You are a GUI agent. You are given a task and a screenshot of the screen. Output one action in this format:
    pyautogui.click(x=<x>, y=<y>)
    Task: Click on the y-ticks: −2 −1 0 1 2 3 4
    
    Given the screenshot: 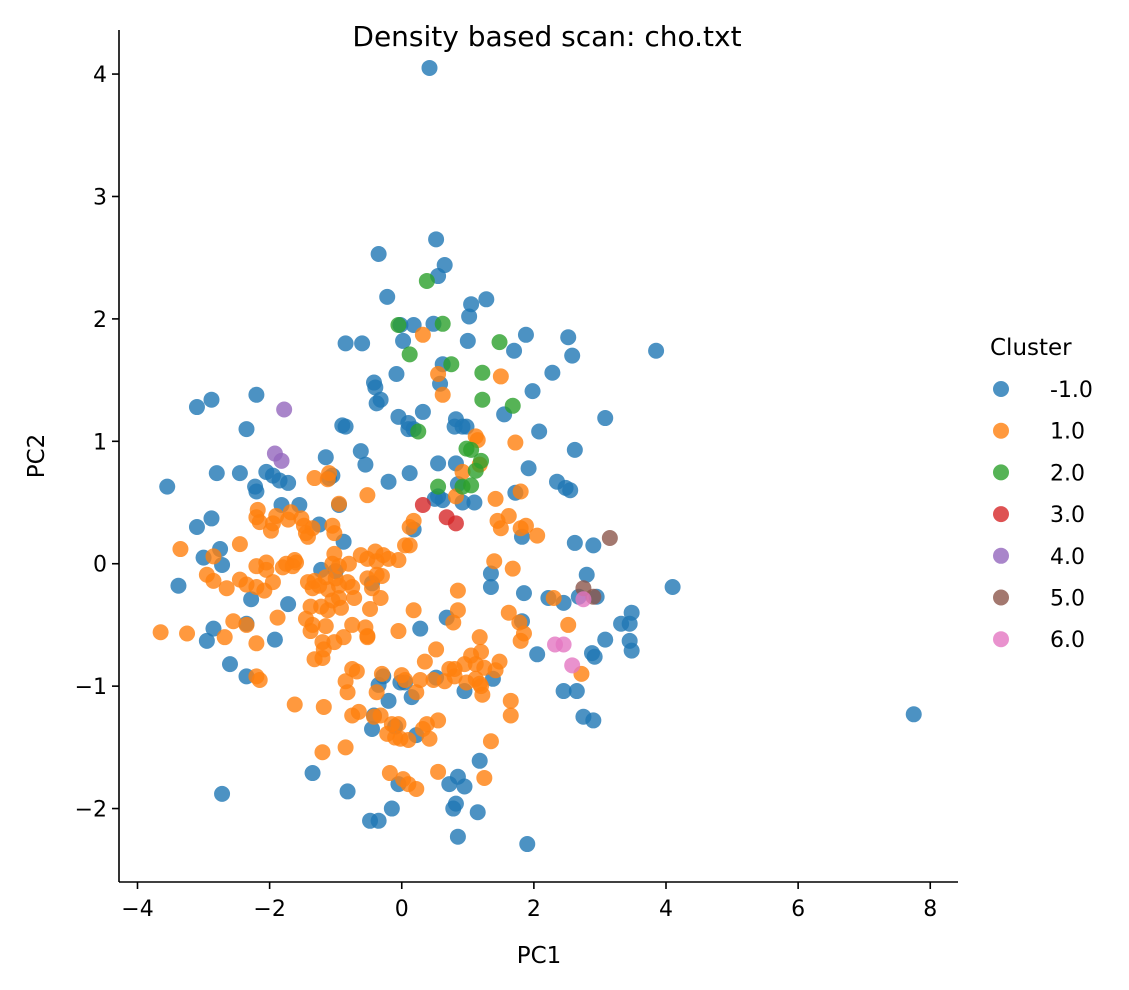 What is the action you would take?
    pyautogui.click(x=97, y=443)
    